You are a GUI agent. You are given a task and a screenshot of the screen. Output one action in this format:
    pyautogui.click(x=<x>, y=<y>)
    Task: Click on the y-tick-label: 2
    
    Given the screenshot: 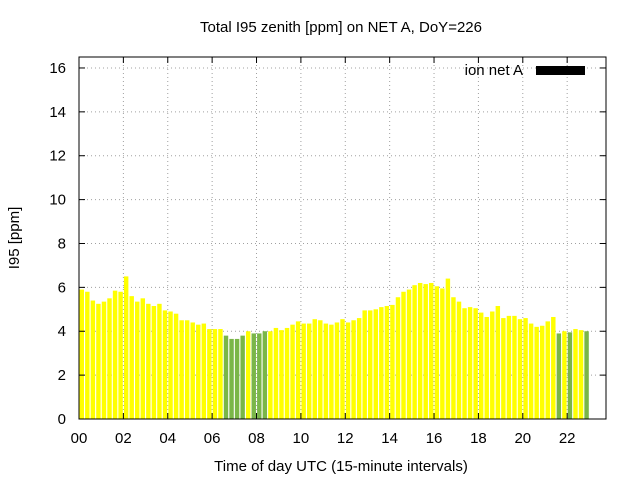 What is the action you would take?
    pyautogui.click(x=62, y=375)
    